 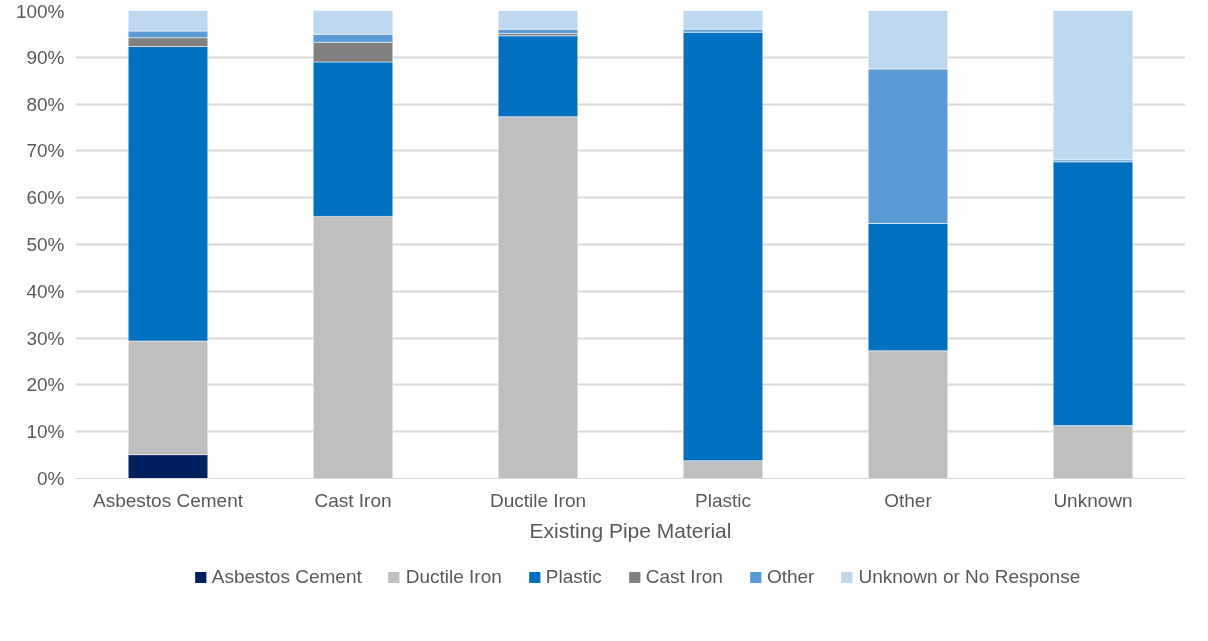 I want to click on y-tick-label: 0%, so click(x=51, y=478).